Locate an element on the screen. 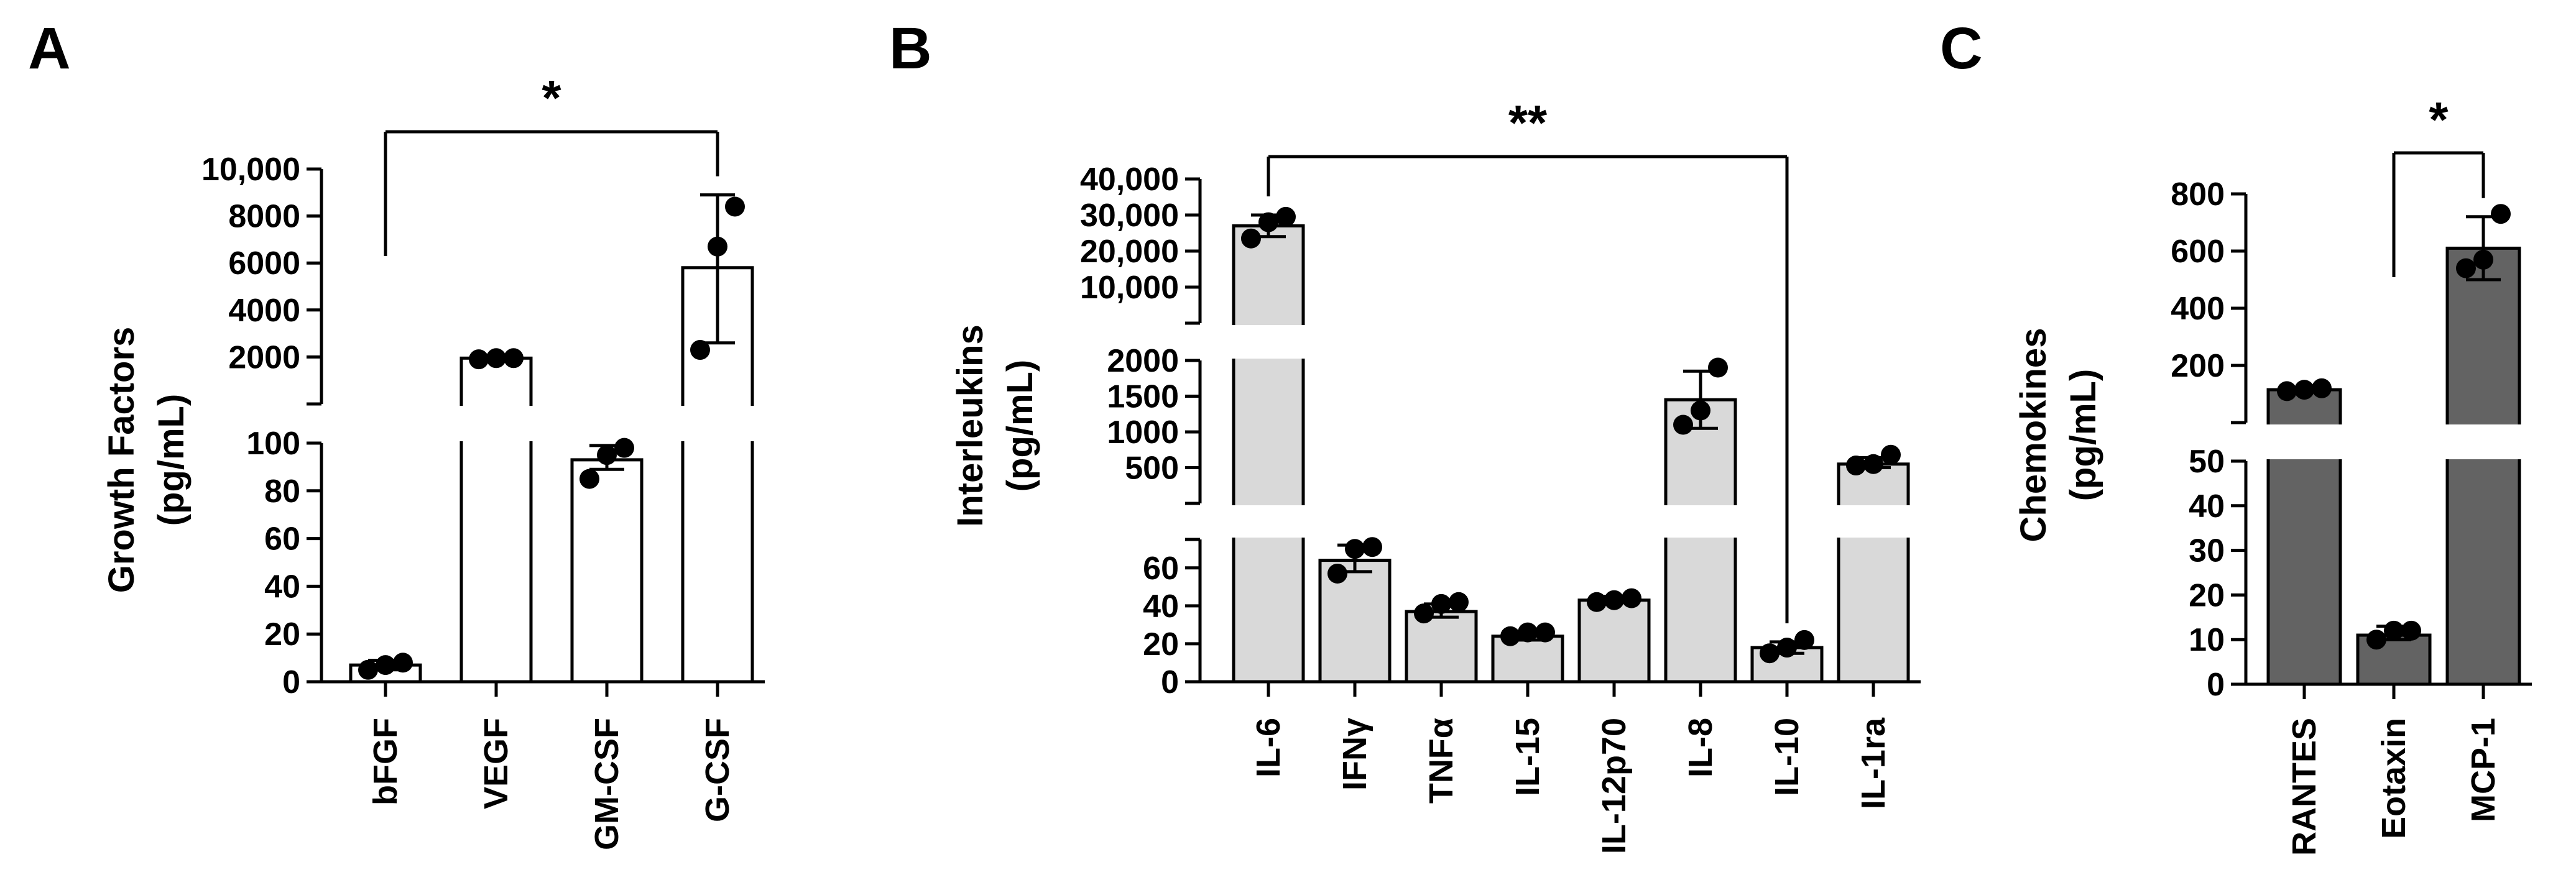 The height and width of the screenshot is (880, 2576). x-category-label: VEGF is located at coordinates (496, 763).